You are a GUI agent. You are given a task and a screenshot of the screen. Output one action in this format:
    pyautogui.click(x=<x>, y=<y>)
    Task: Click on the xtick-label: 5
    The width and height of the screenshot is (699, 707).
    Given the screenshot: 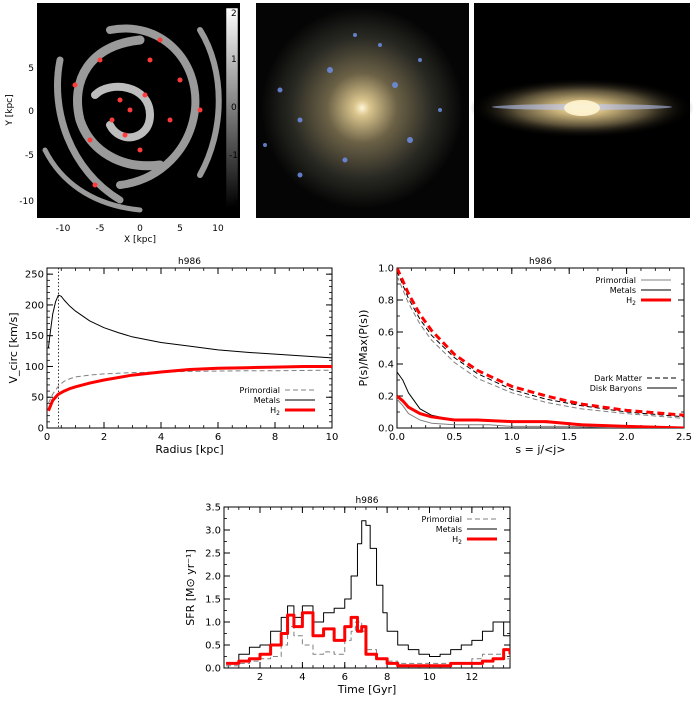 What is the action you would take?
    pyautogui.click(x=180, y=229)
    